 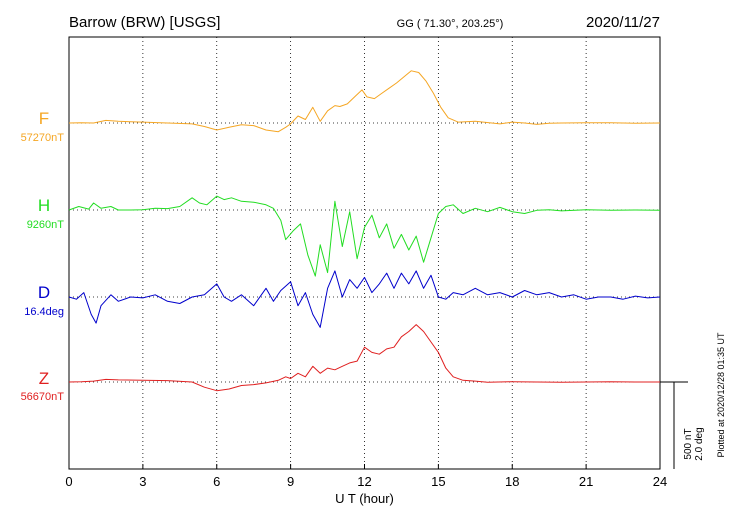 What do you see at coordinates (290, 481) in the screenshot?
I see `x-tick-label-9: 9` at bounding box center [290, 481].